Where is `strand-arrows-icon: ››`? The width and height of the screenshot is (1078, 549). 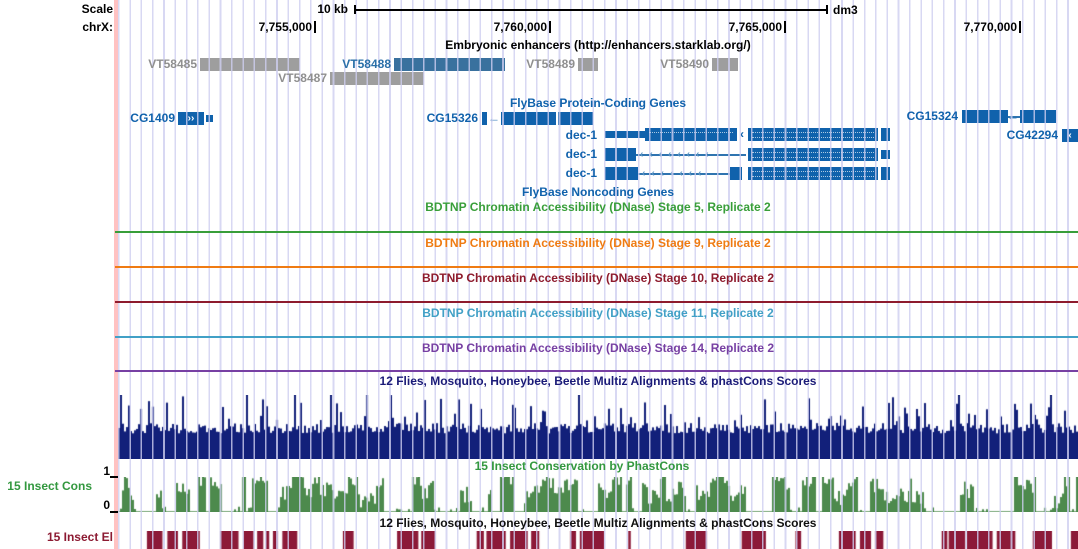
strand-arrows-icon: ›› is located at coordinates (191, 118).